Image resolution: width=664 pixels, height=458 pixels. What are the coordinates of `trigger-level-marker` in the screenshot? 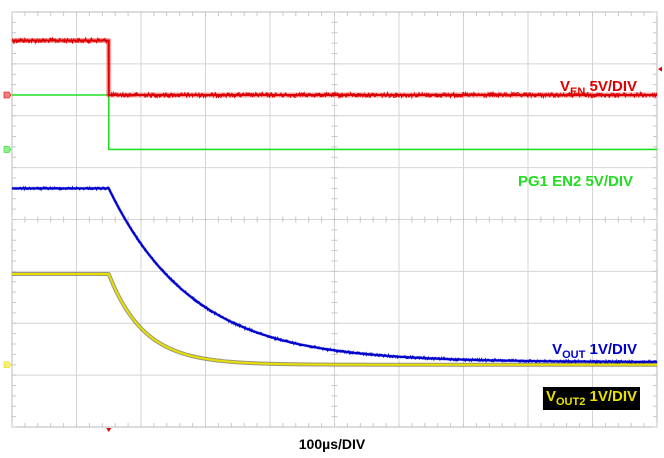 It's located at (660, 69).